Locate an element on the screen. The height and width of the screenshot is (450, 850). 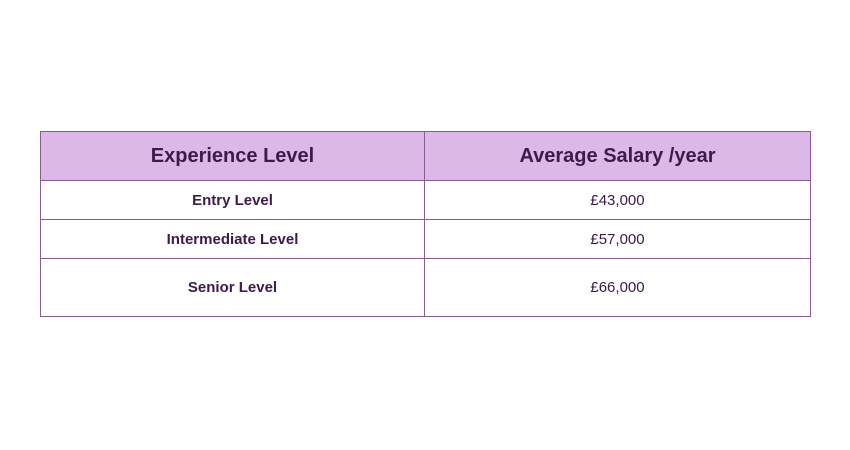
table-row: Senior Level £66,000 is located at coordinates (425, 287).